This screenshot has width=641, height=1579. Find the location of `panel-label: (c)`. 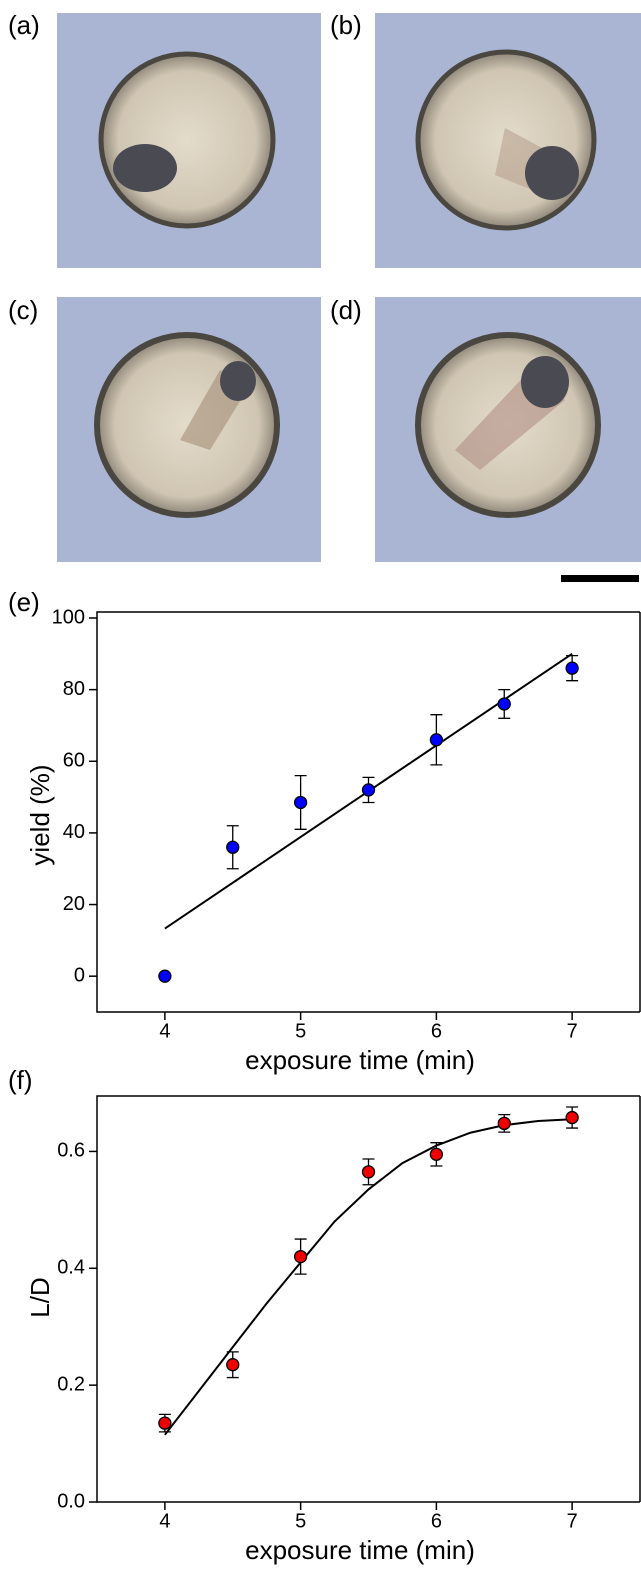

panel-label: (c) is located at coordinates (23, 310).